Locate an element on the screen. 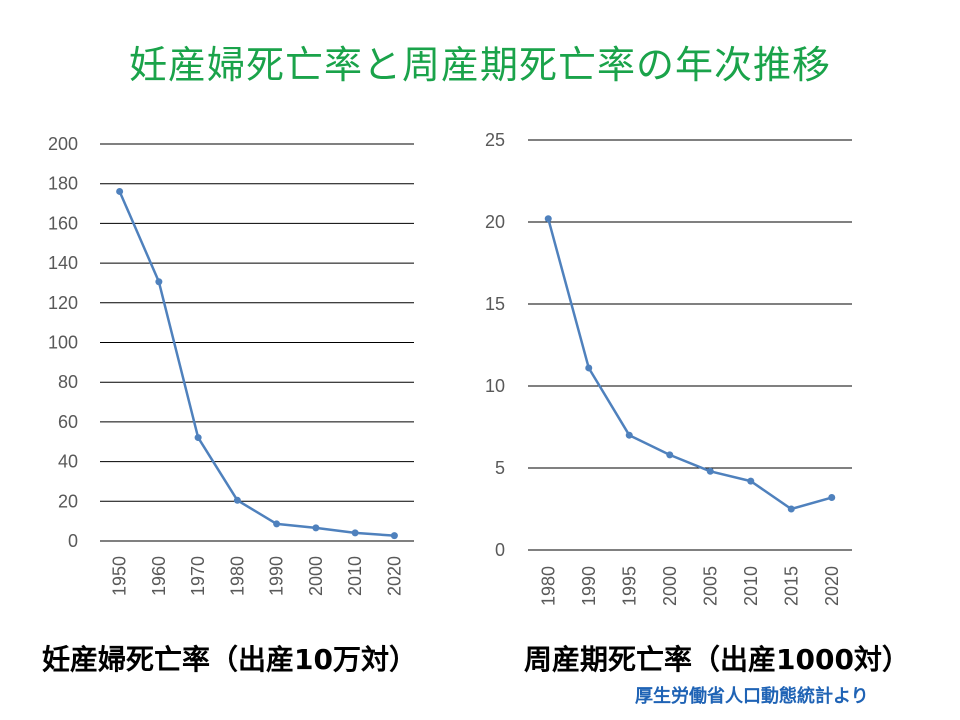  y-tick-label: 120 is located at coordinates (63, 303).